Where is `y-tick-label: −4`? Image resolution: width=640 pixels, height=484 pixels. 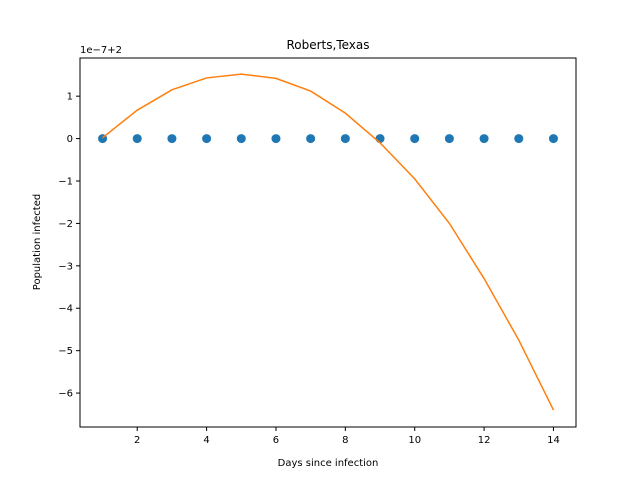
y-tick-label: −4 is located at coordinates (65, 309).